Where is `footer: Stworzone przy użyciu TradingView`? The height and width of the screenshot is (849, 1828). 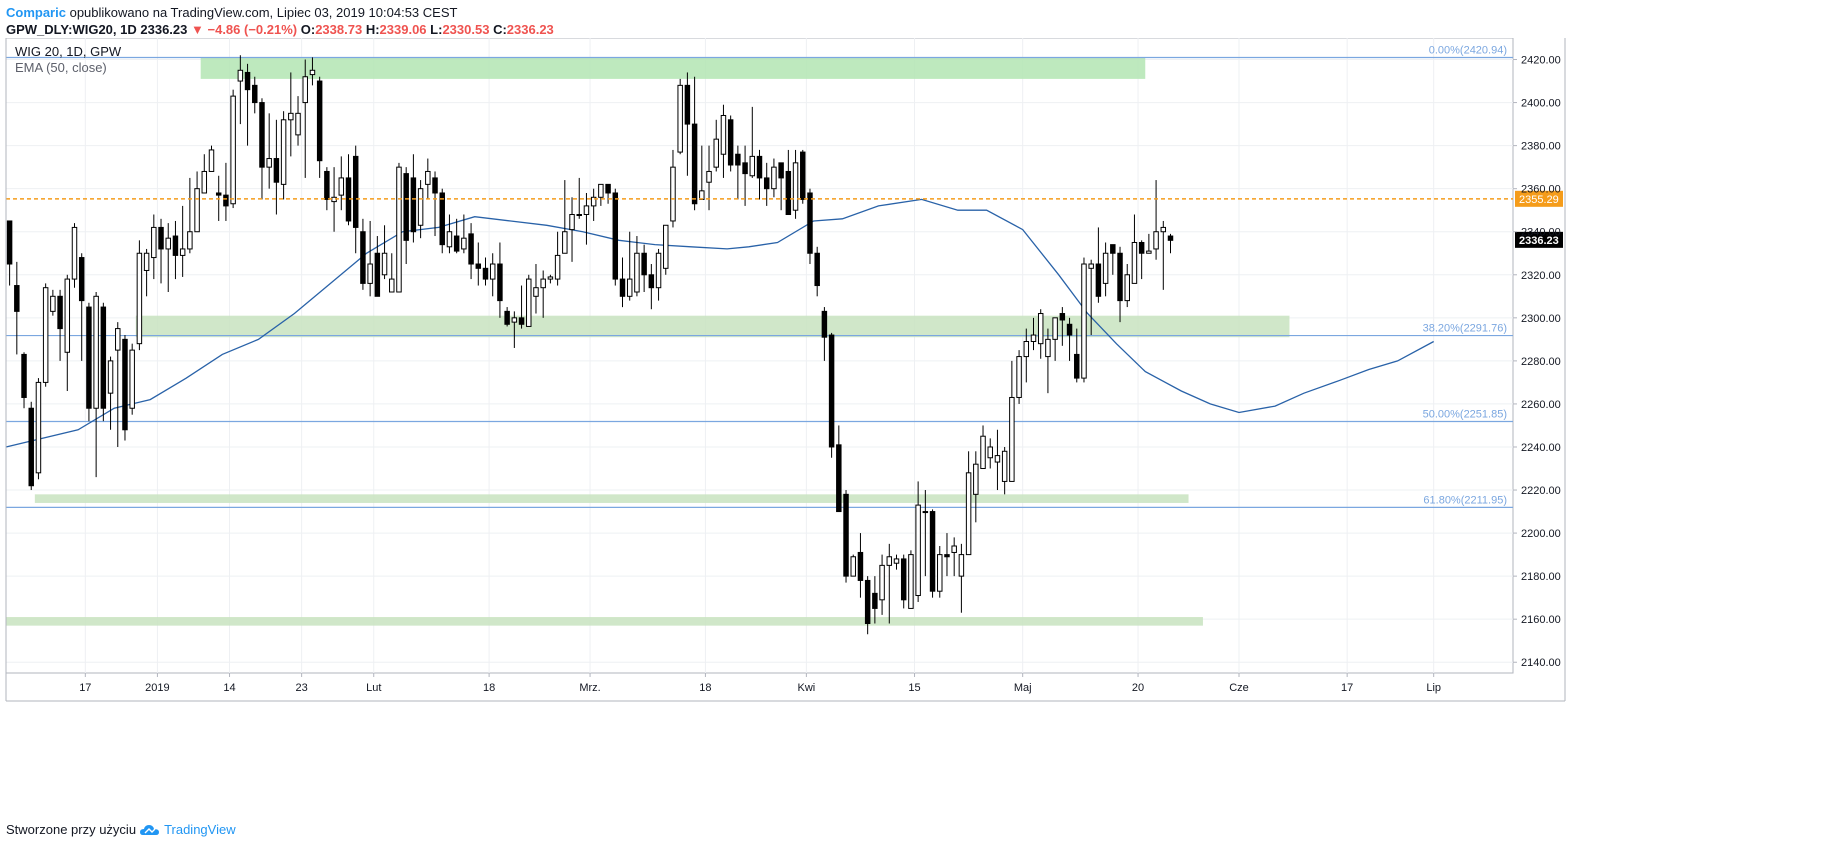
footer: Stworzone przy użyciu TradingView is located at coordinates (121, 829).